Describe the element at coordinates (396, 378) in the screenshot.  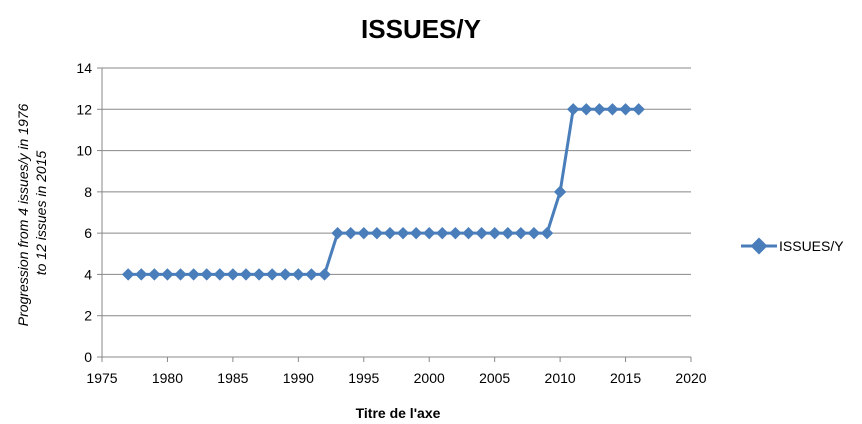
I see `x-tick-labels: 1975 1980 1985 1990 1995 2000 2005 2010 2015 2020` at that location.